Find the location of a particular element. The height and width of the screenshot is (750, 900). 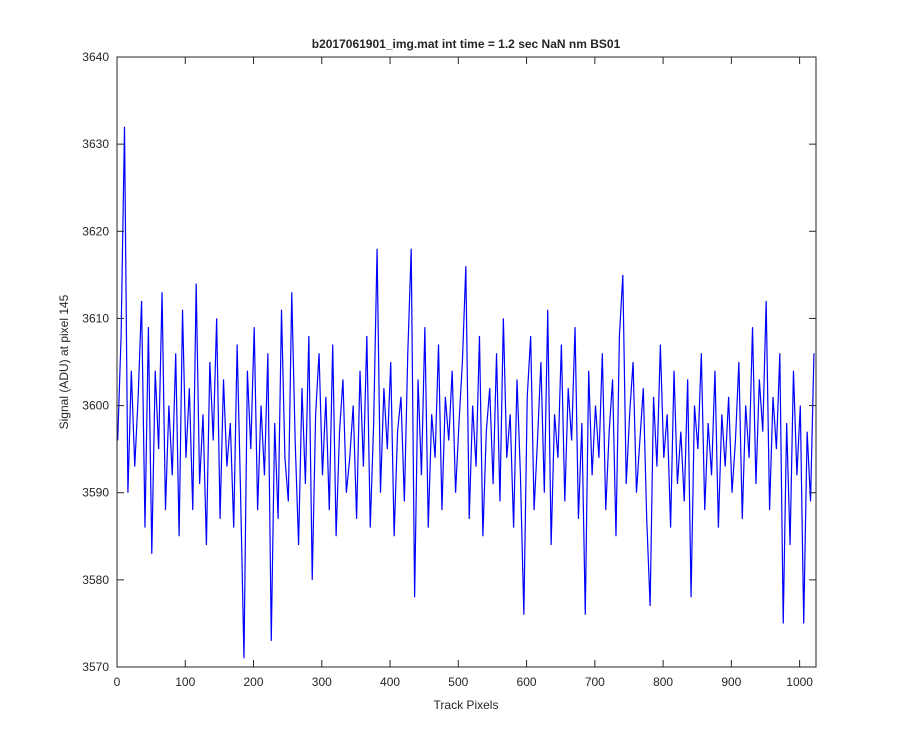

x-tick-label: 700 is located at coordinates (595, 682).